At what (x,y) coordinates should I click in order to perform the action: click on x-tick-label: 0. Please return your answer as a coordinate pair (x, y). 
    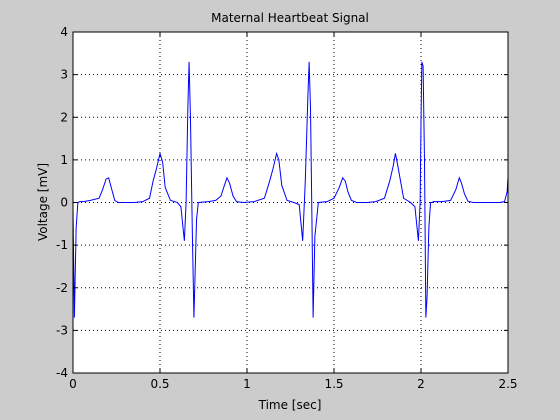
    Looking at the image, I should click on (73, 384).